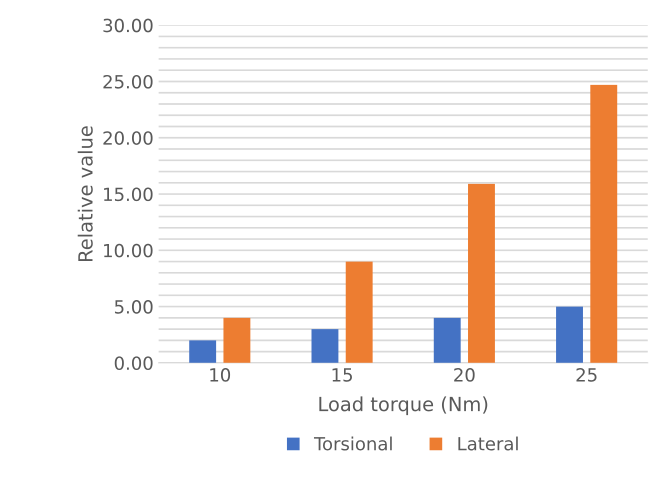  What do you see at coordinates (586, 375) in the screenshot?
I see `x-tick-label: 25` at bounding box center [586, 375].